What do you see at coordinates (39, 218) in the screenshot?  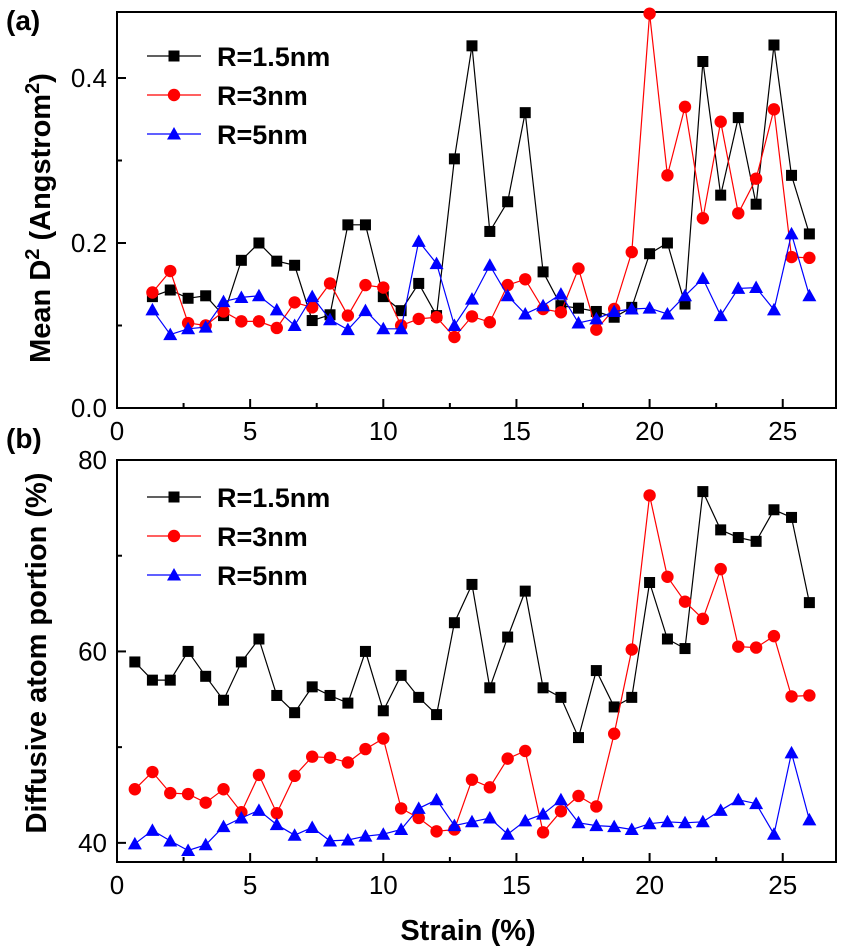 I see `panel-a-y-axis-title: Mean D2 (Angstrom2)` at bounding box center [39, 218].